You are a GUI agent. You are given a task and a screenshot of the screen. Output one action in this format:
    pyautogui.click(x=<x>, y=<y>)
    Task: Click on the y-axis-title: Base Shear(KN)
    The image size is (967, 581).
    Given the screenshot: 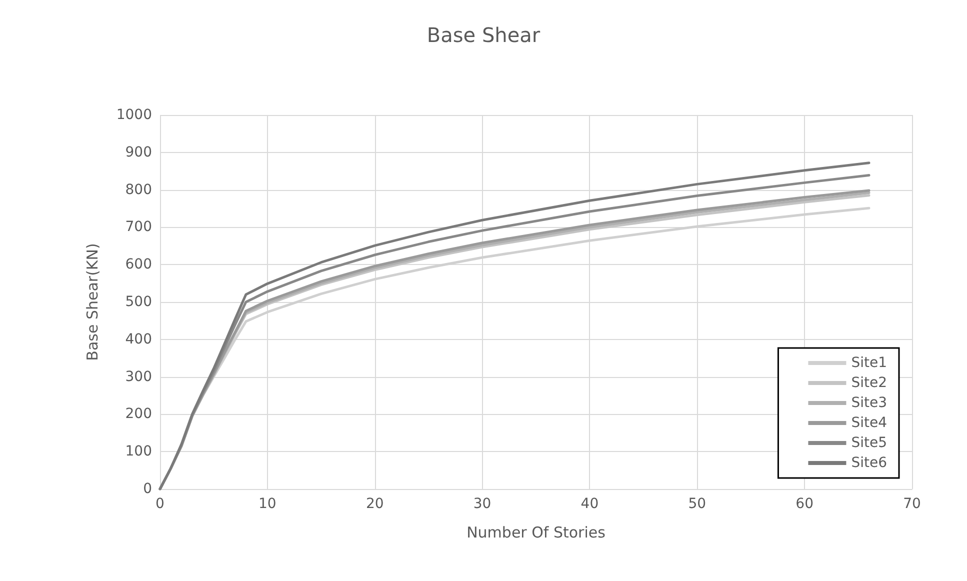 What is the action you would take?
    pyautogui.click(x=93, y=302)
    